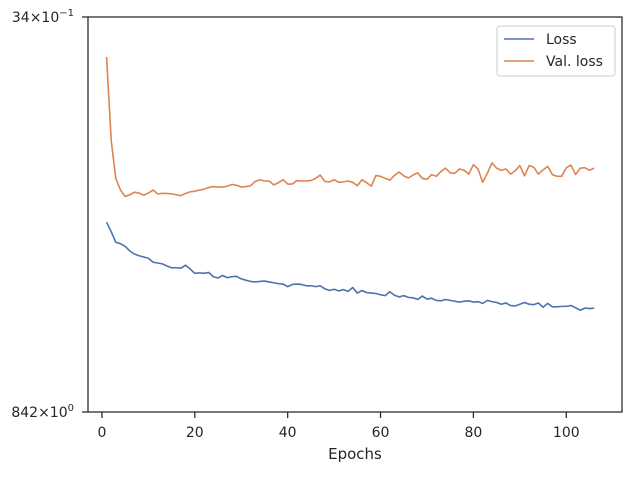 The image size is (640, 480). Describe the element at coordinates (566, 433) in the screenshot. I see `x-tick-label: 100` at that location.